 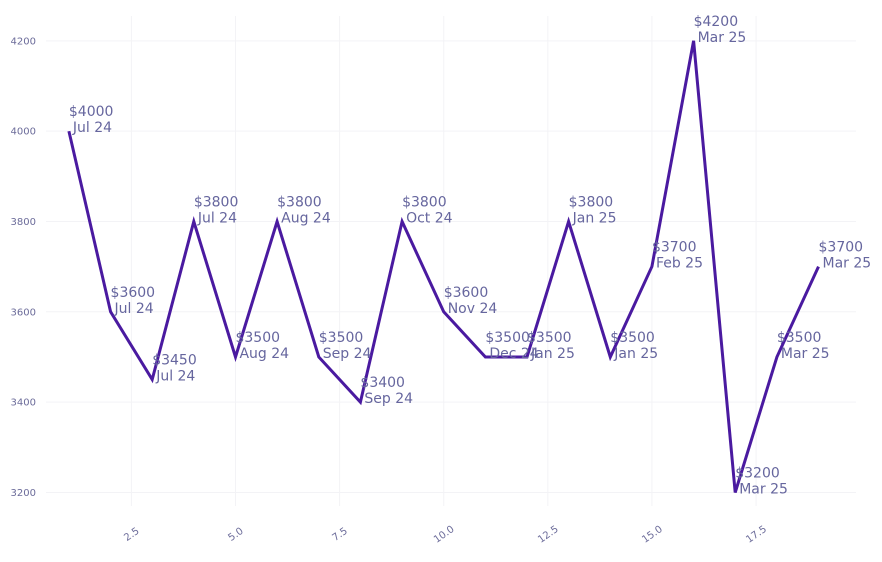 I want to click on x-tick-label: 17.5, so click(x=756, y=535).